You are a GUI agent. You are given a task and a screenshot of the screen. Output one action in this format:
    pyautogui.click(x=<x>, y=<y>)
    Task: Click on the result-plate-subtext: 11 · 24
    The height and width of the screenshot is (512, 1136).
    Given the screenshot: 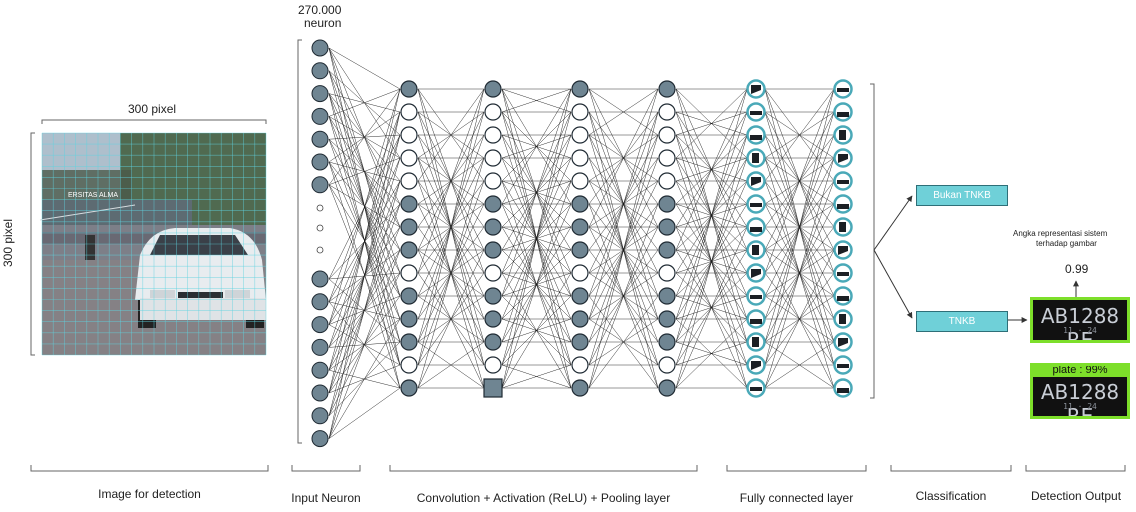 What is the action you would take?
    pyautogui.click(x=1080, y=406)
    